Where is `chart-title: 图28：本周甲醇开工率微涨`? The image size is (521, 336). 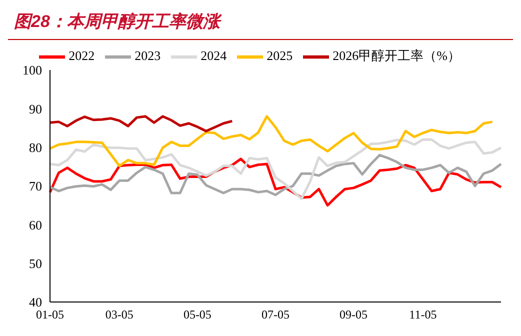
chart-title: 图28：本周甲醇开工率微涨 is located at coordinates (260, 24).